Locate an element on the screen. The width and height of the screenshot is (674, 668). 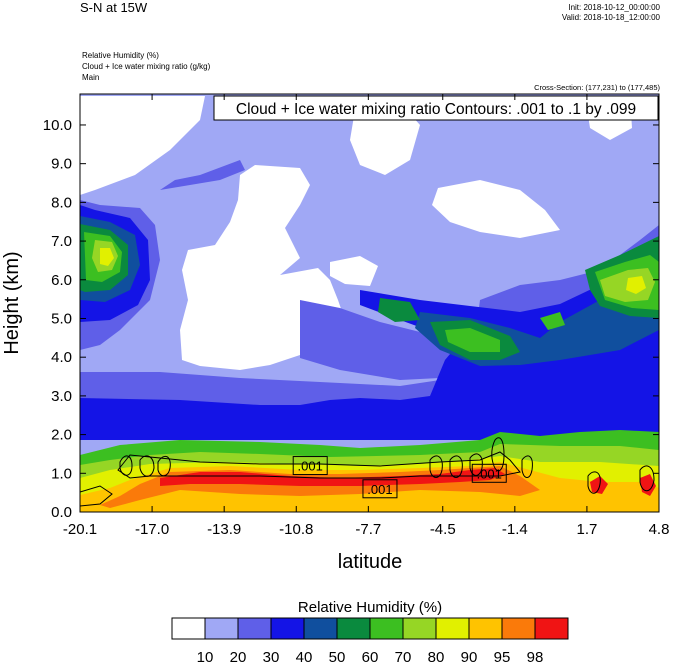
contour-label-layer: .001 .001 .001 is located at coordinates (399, 477).